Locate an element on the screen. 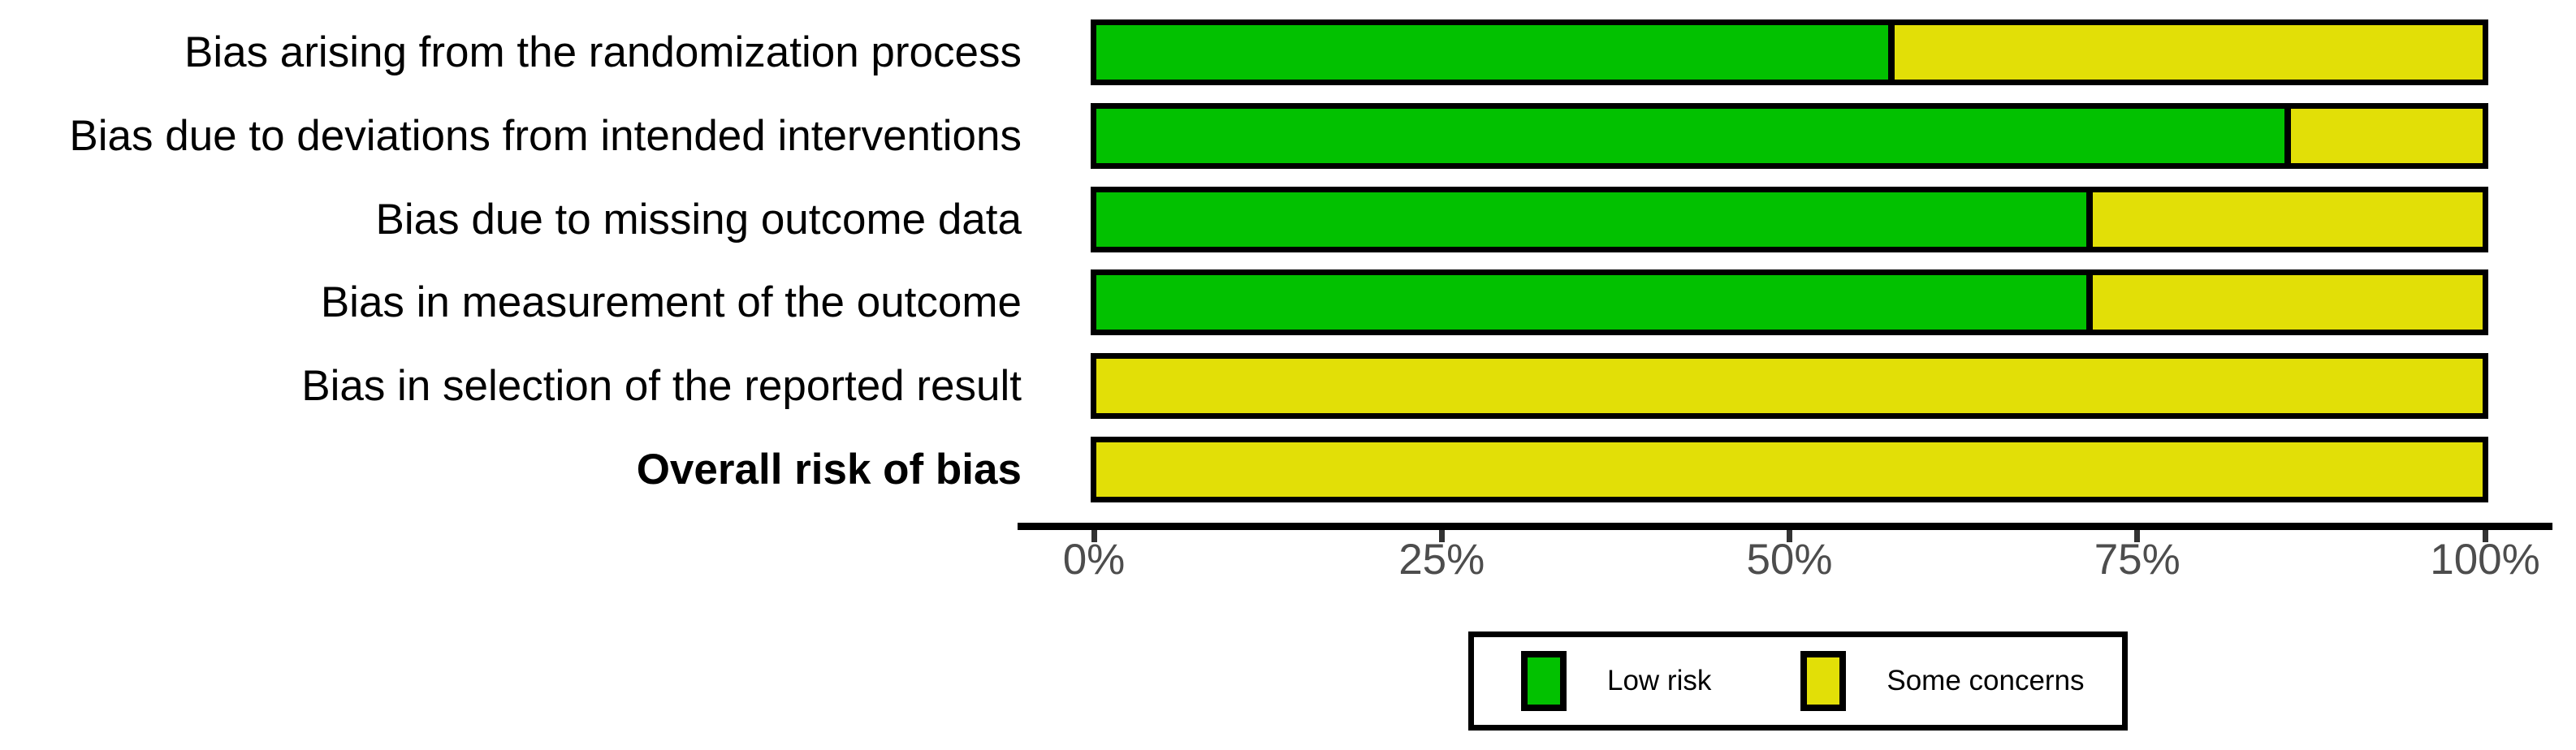 This screenshot has width=2576, height=750. axis-tick-label: 75% is located at coordinates (2137, 560).